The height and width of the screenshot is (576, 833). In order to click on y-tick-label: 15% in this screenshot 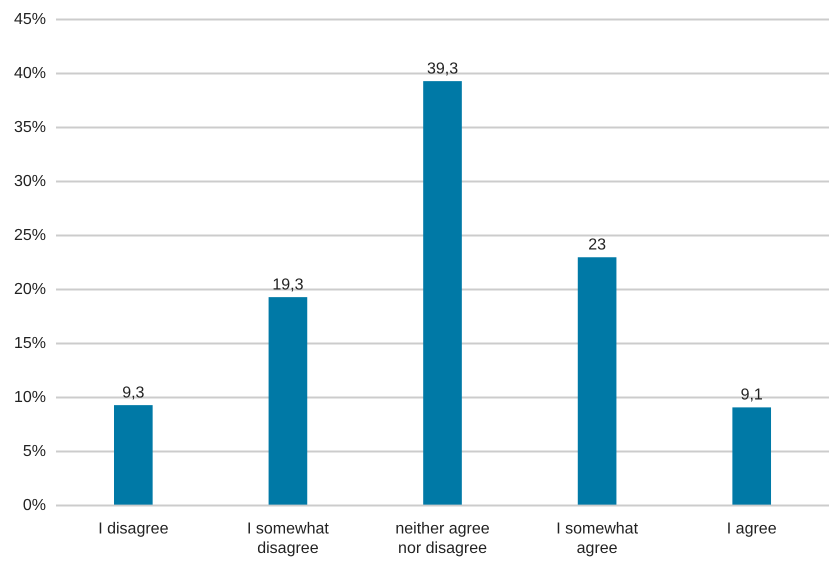, I will do `click(30, 343)`.